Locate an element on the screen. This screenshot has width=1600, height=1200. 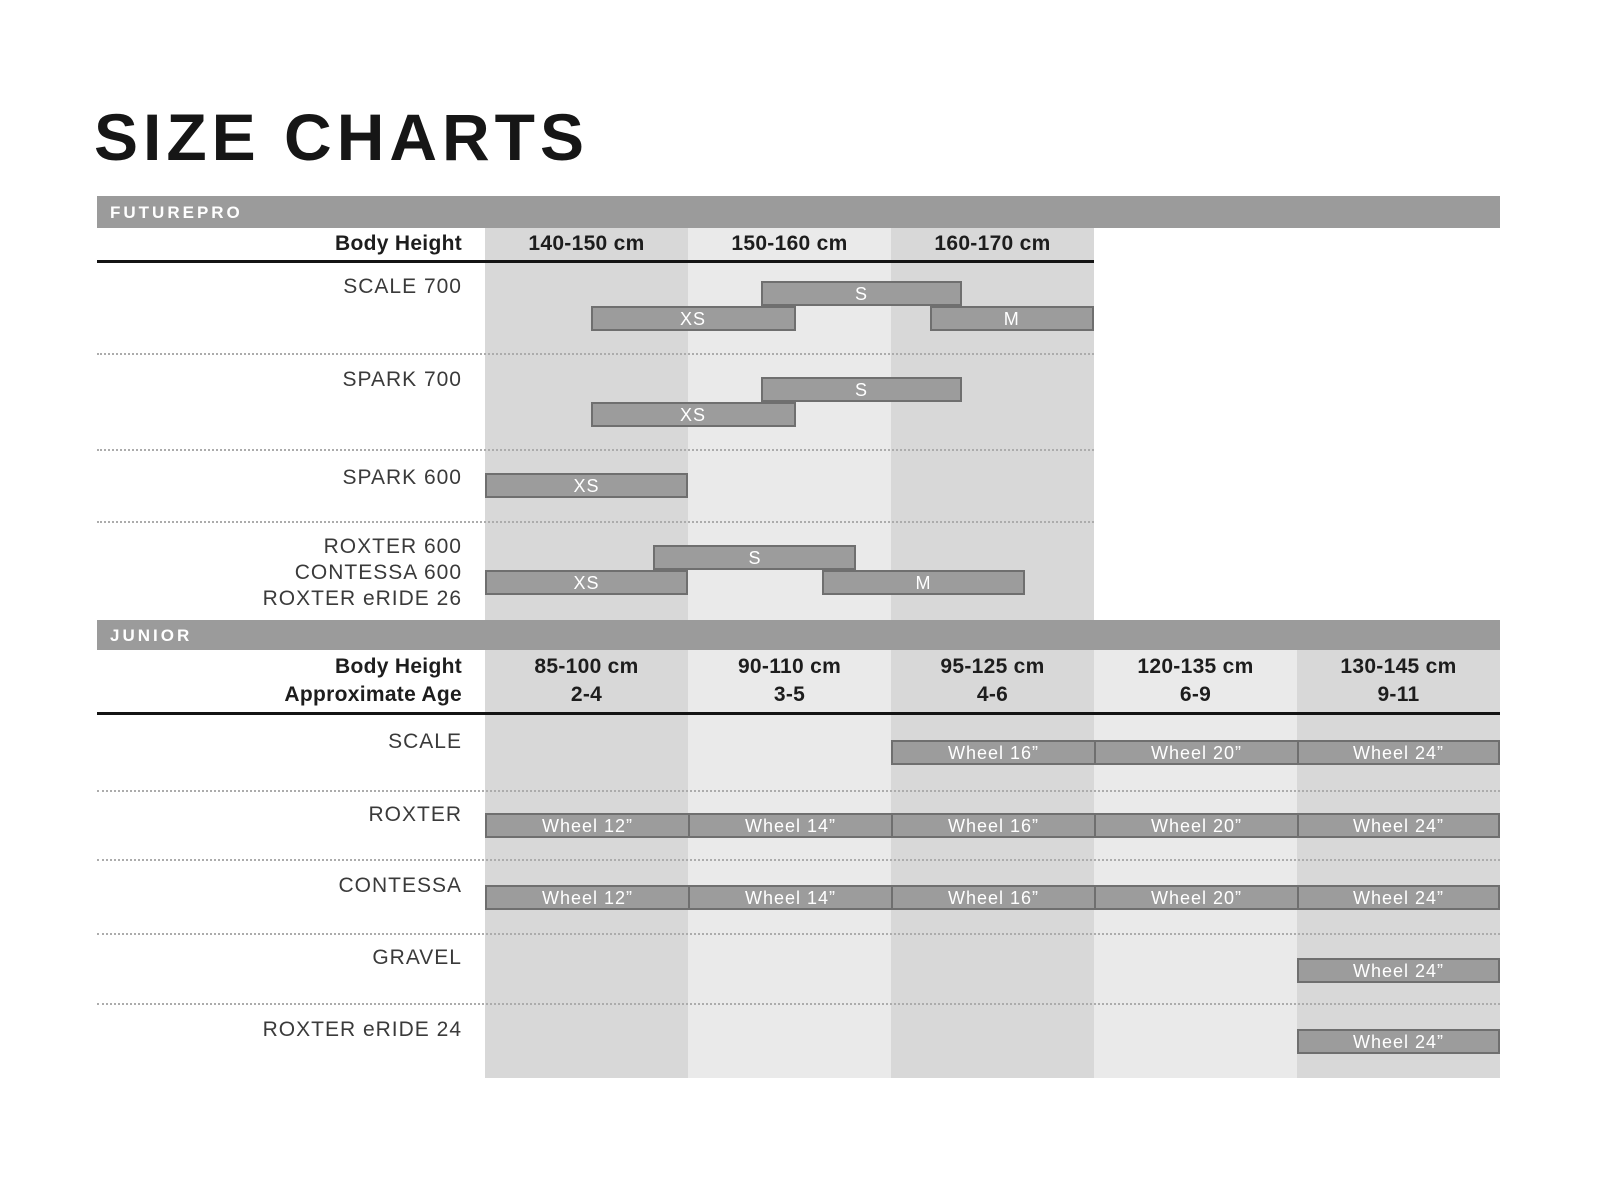
column-header-height: 95-125 cm is located at coordinates (992, 666).